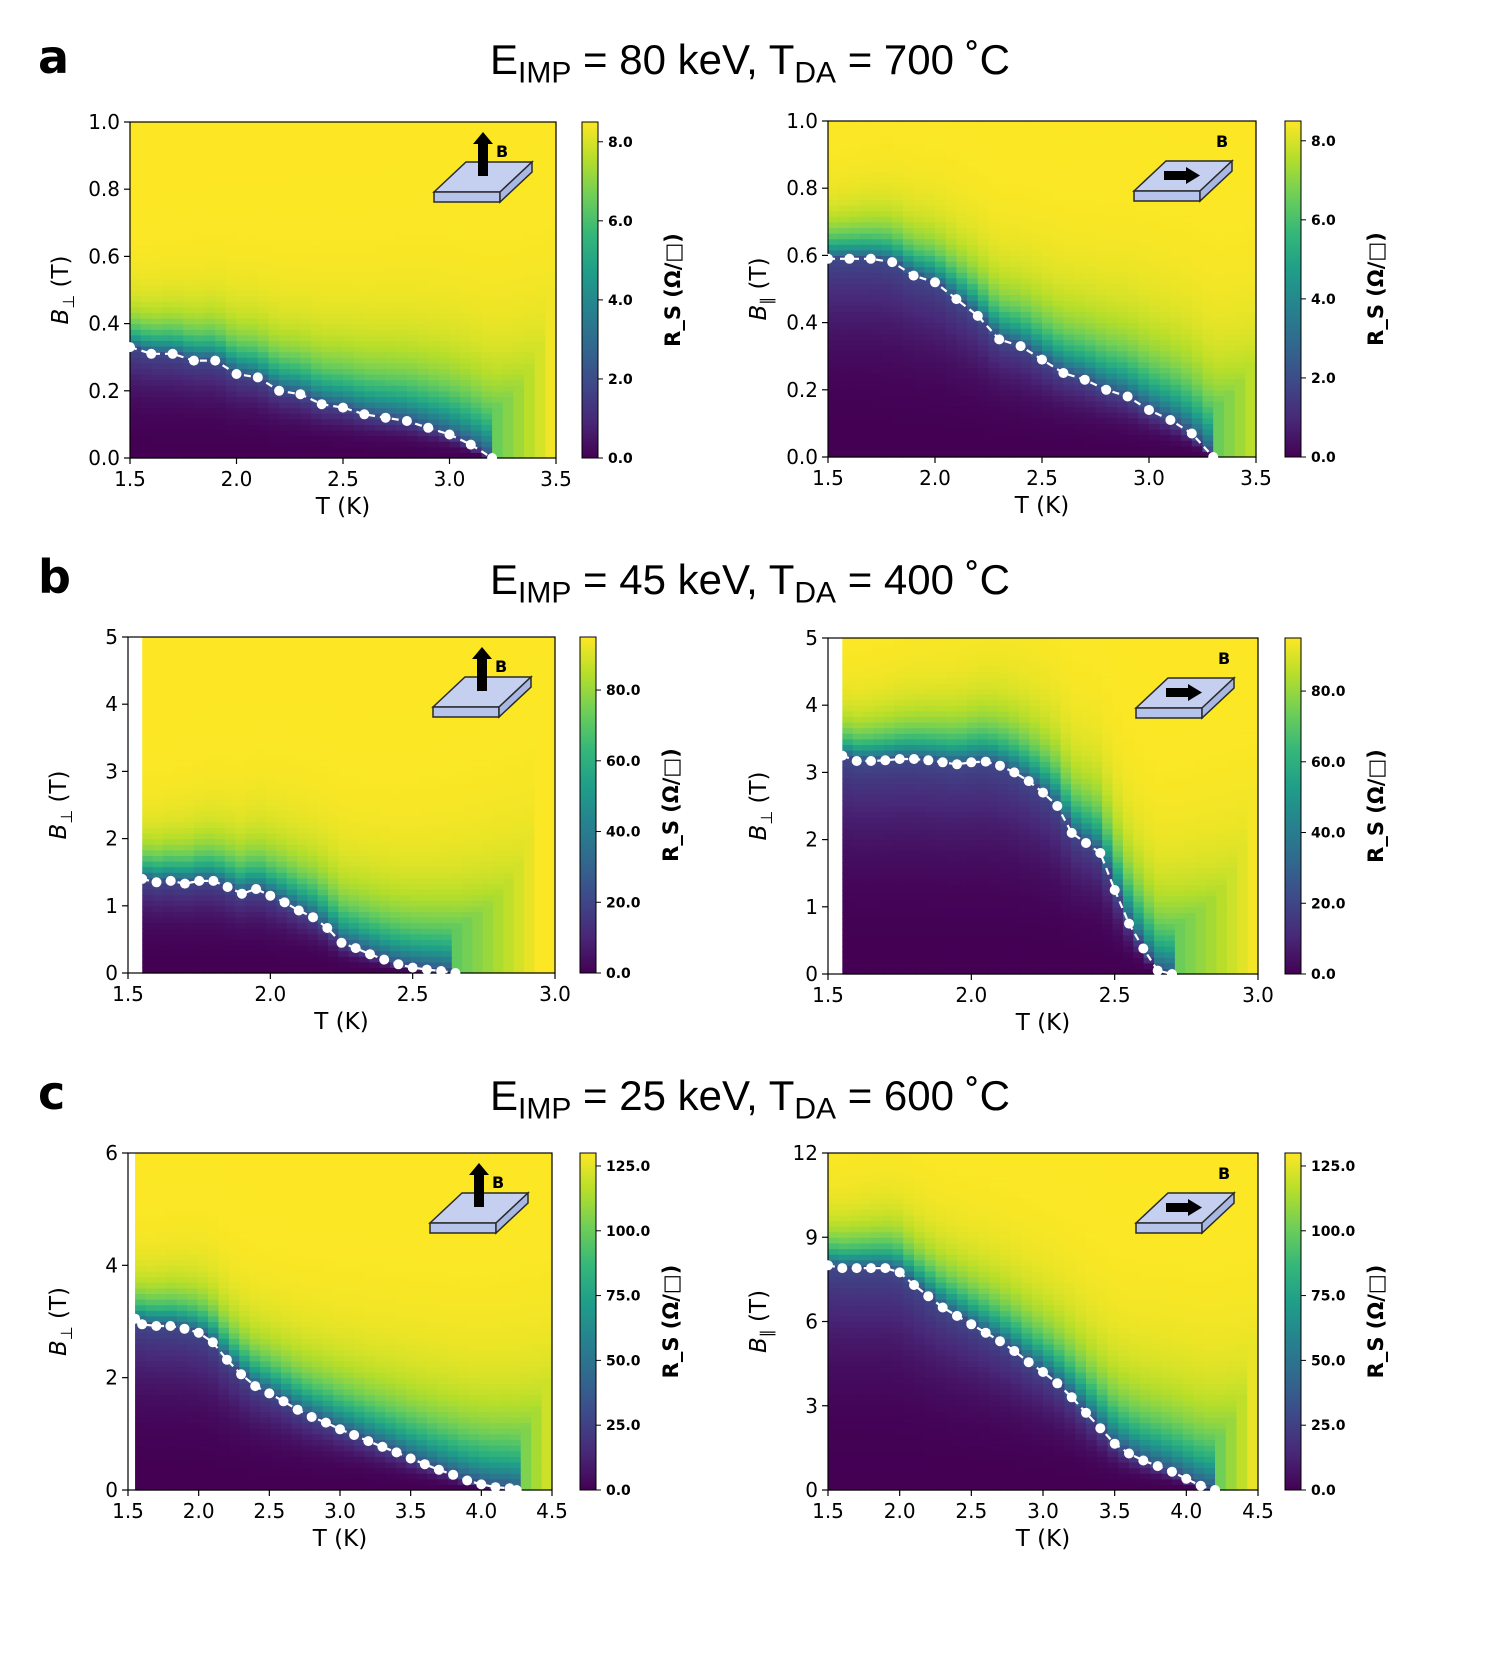 Image resolution: width=1500 pixels, height=1653 pixels. I want to click on title-t-sub: DA, so click(815, 1109).